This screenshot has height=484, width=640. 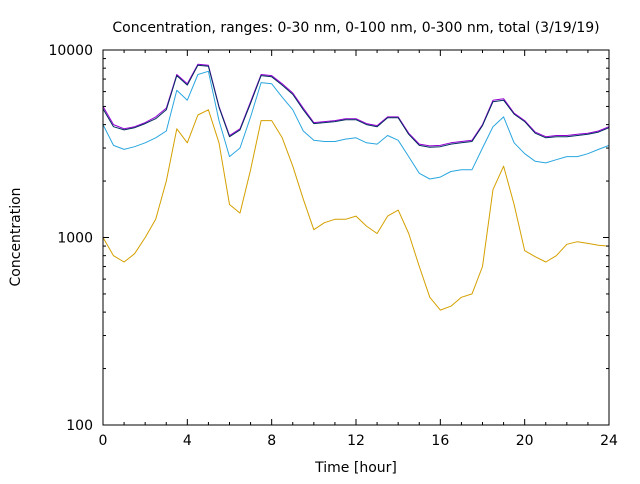 I want to click on x-tick-label: 4, so click(x=187, y=441).